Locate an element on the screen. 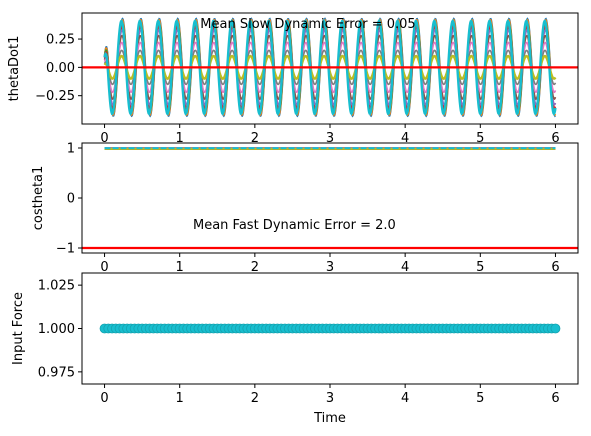 Image resolution: width=591 pixels, height=436 pixels. y-tick-label: 1.000 is located at coordinates (56, 329).